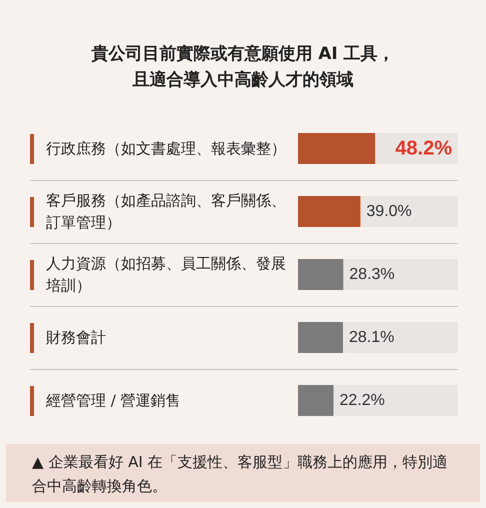 Image resolution: width=486 pixels, height=508 pixels. I want to click on y-tick-label: 客戶服務（如產品諮詢、客戶關係、訂單管理）, so click(166, 212).